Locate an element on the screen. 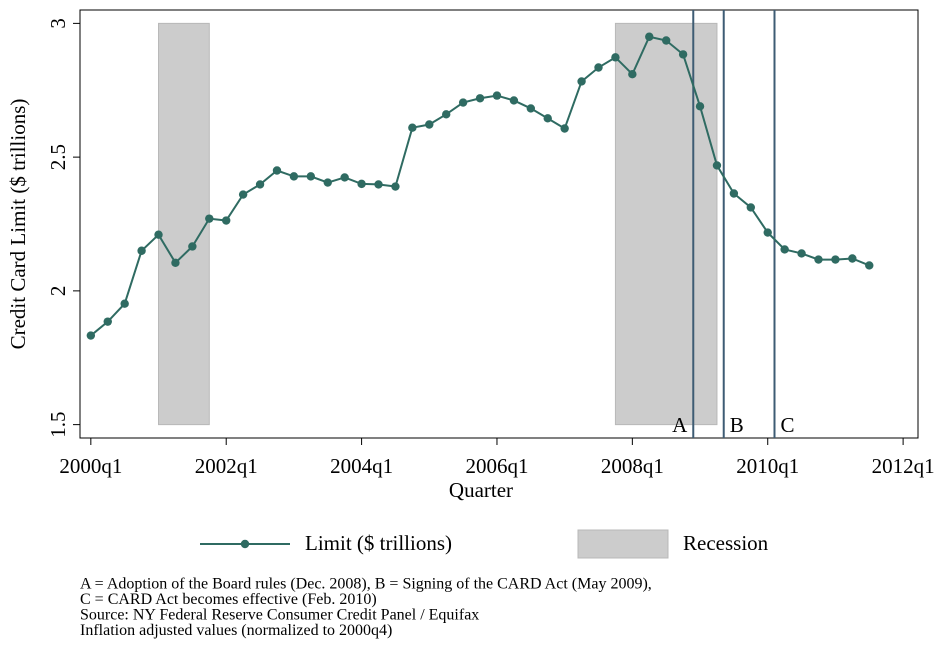  x-tick-label: 2000q1 is located at coordinates (90, 466).